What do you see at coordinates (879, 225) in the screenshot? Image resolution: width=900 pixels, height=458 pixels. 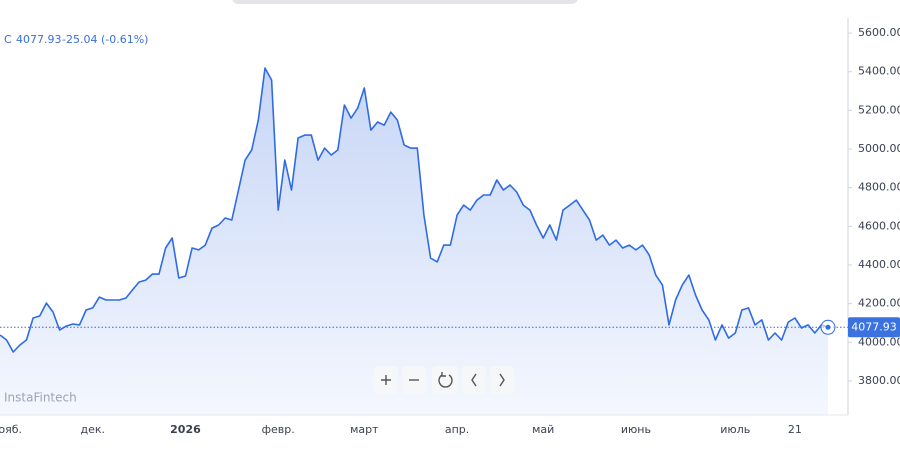 I see `y-tick-label: 4600.00` at bounding box center [879, 225].